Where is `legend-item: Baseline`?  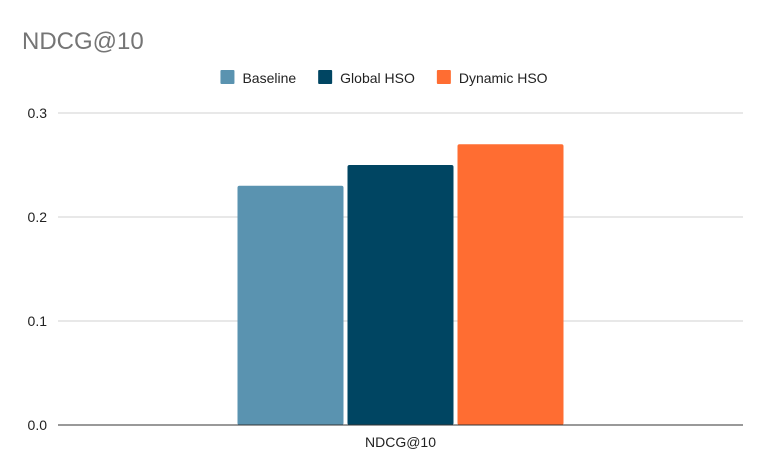 legend-item: Baseline is located at coordinates (258, 78).